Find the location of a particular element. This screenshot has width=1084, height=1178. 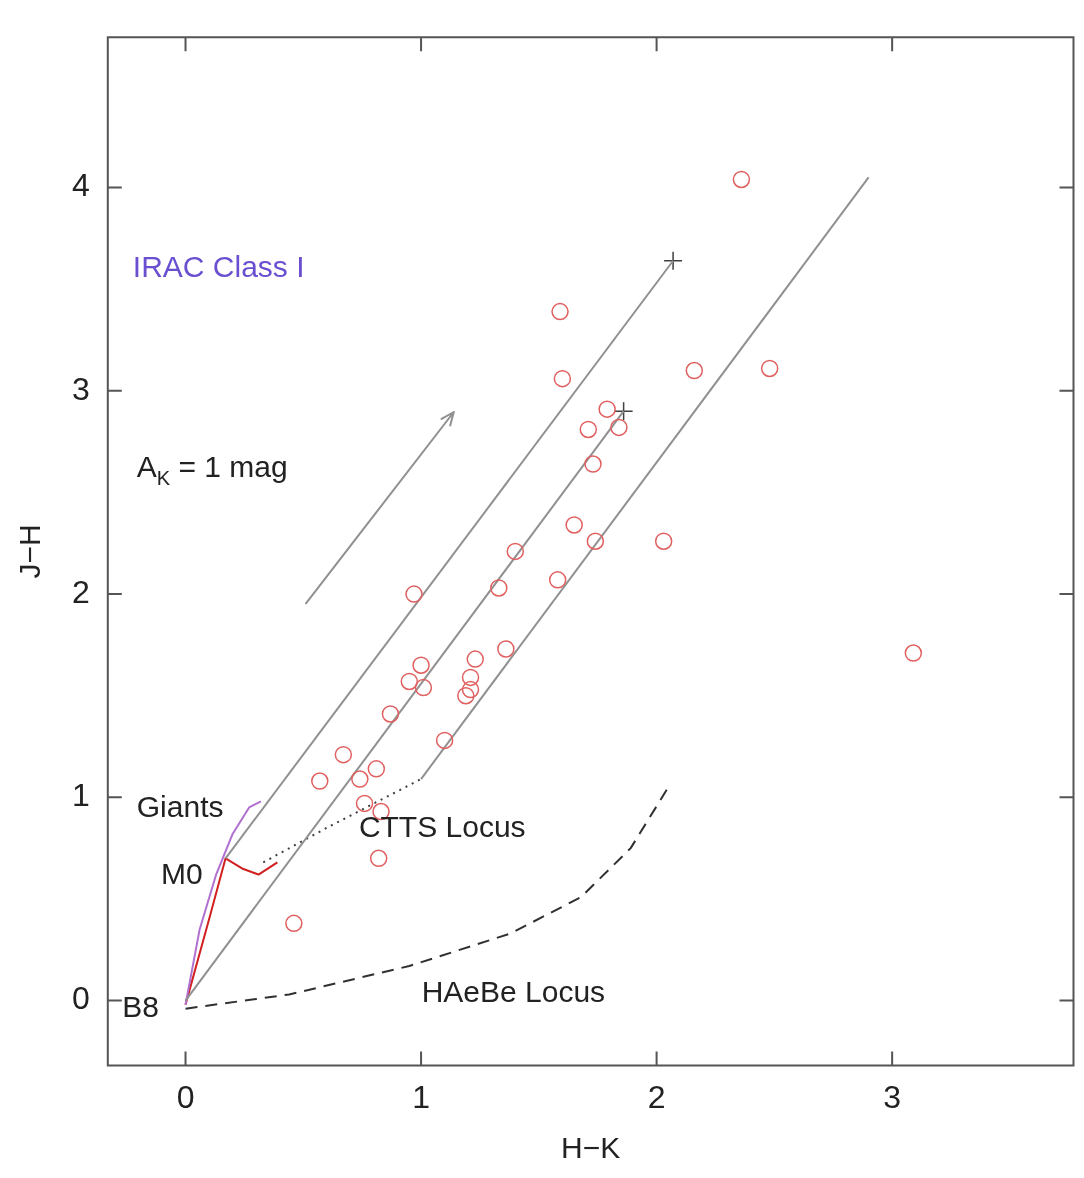

y-tick-label: 3 is located at coordinates (81, 388).